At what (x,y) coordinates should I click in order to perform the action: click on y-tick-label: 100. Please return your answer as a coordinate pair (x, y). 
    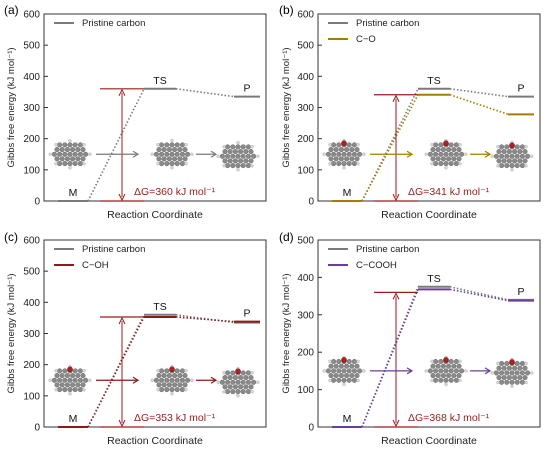
    Looking at the image, I should click on (31, 170).